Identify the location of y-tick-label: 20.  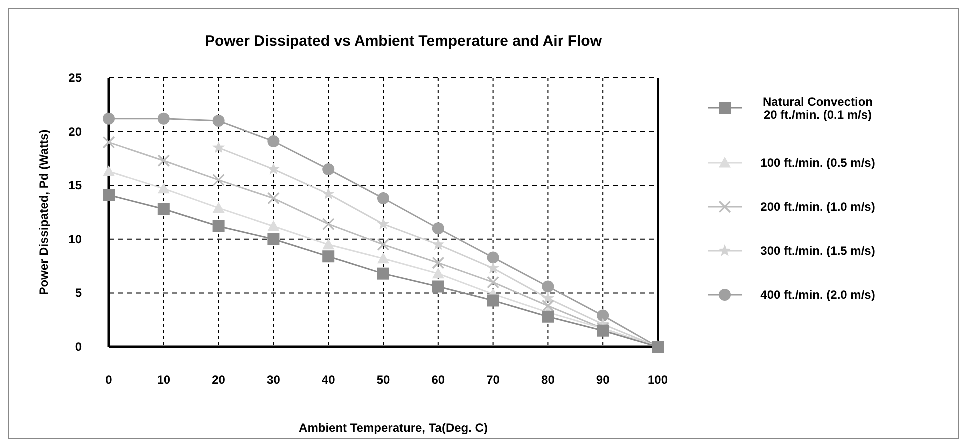
(75, 131).